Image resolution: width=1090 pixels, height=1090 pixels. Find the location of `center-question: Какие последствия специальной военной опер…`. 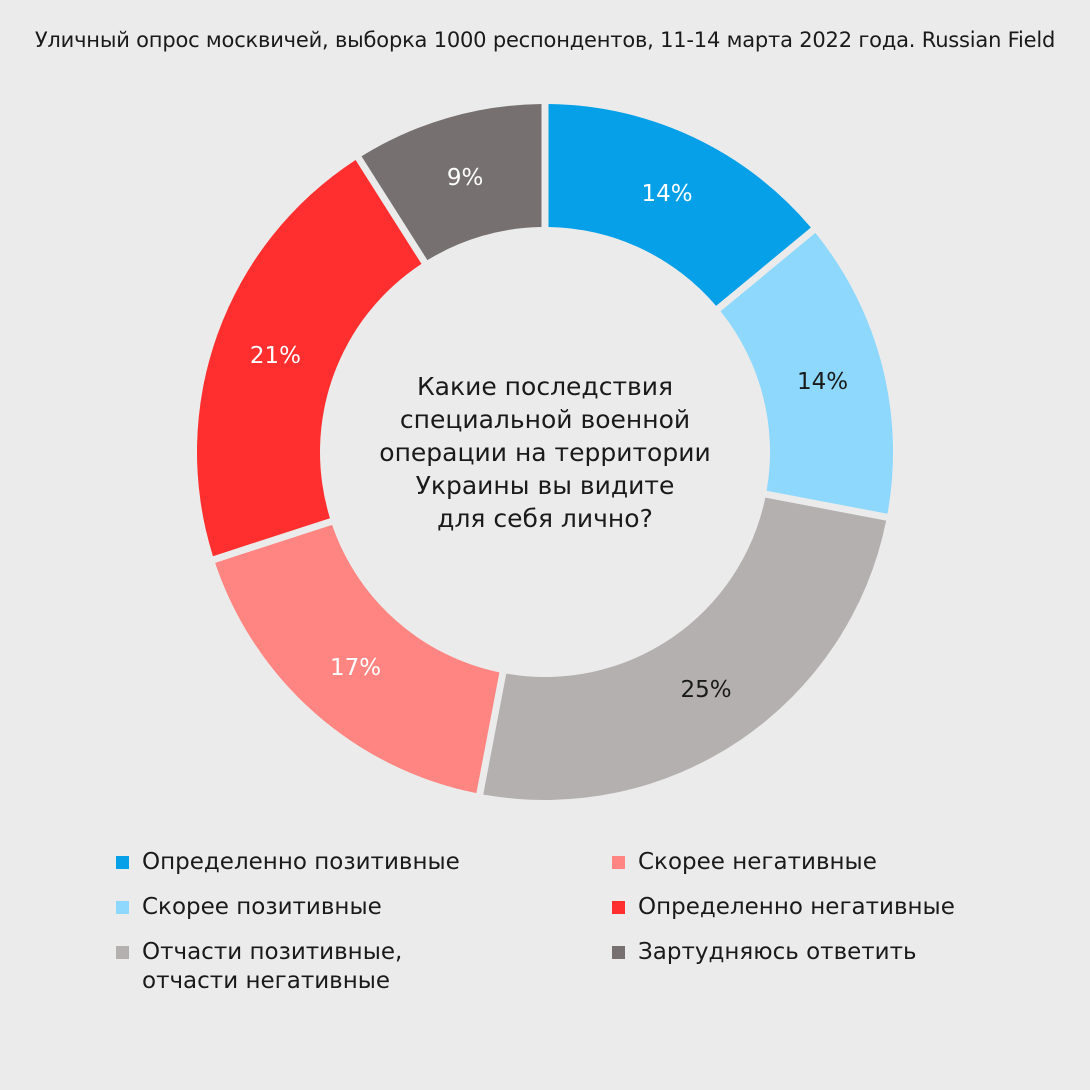

center-question: Какие последствия специальной военной опер… is located at coordinates (544, 452).